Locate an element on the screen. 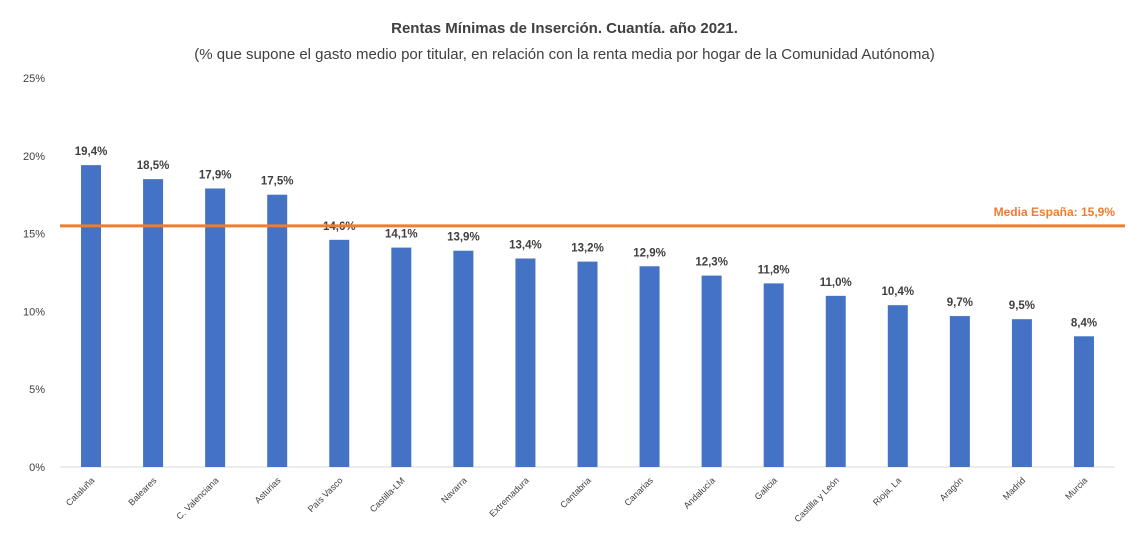 This screenshot has height=544, width=1129. x-tick-label: Rioja, La is located at coordinates (887, 491).